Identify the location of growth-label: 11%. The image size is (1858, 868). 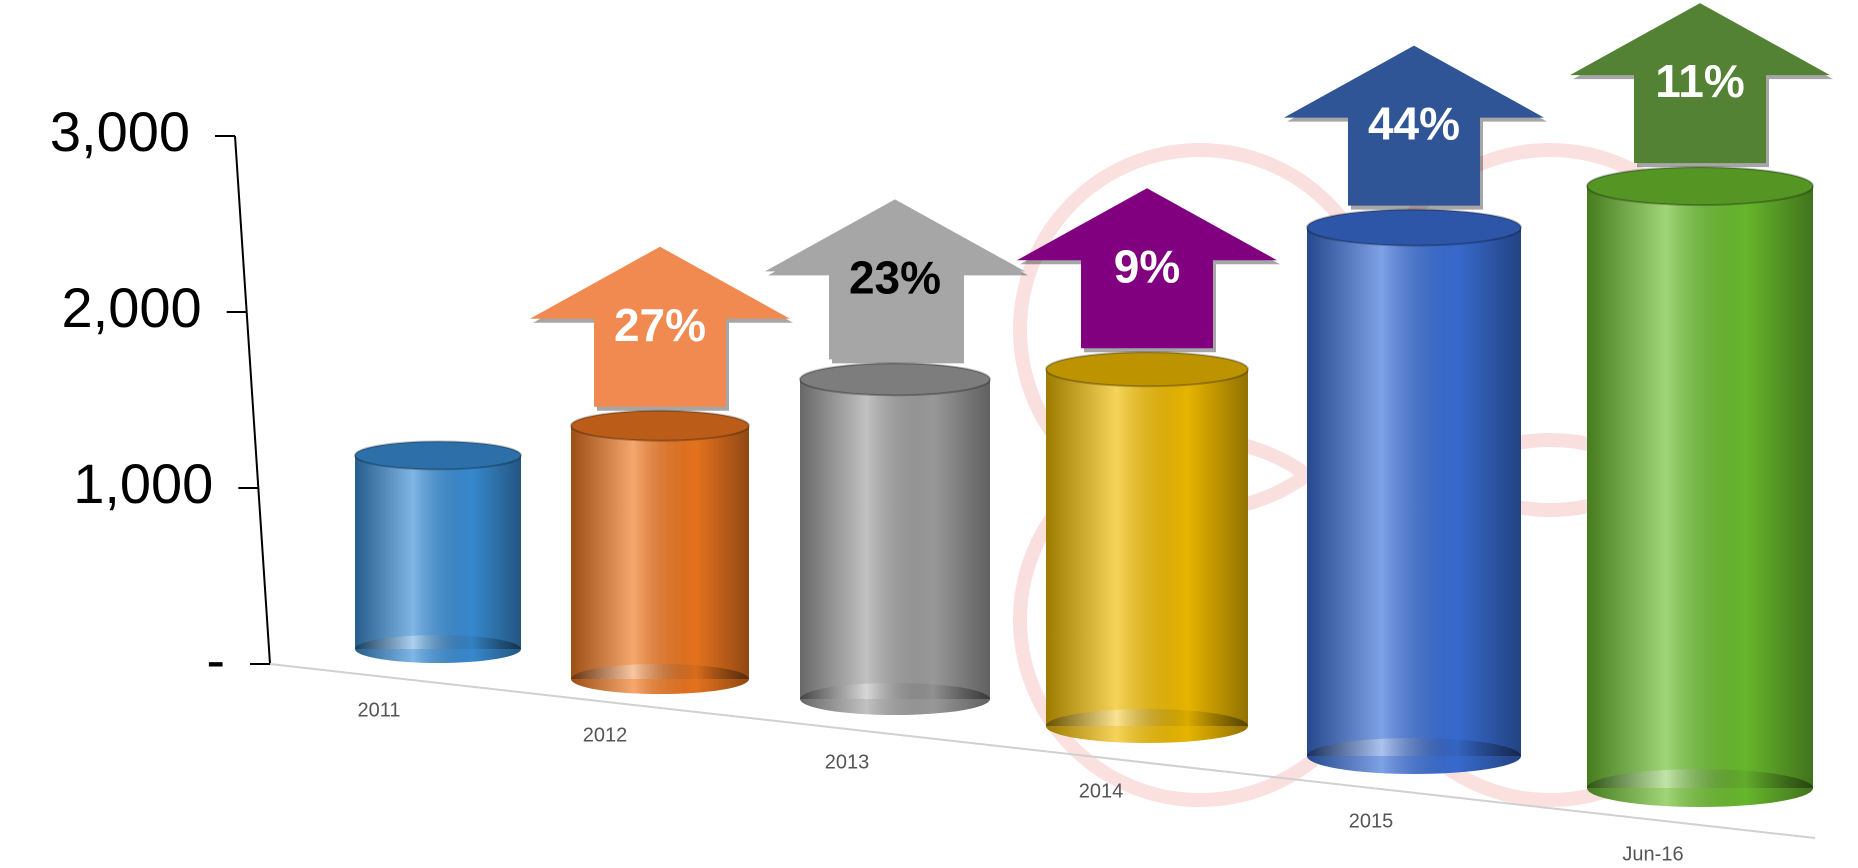
(1700, 81).